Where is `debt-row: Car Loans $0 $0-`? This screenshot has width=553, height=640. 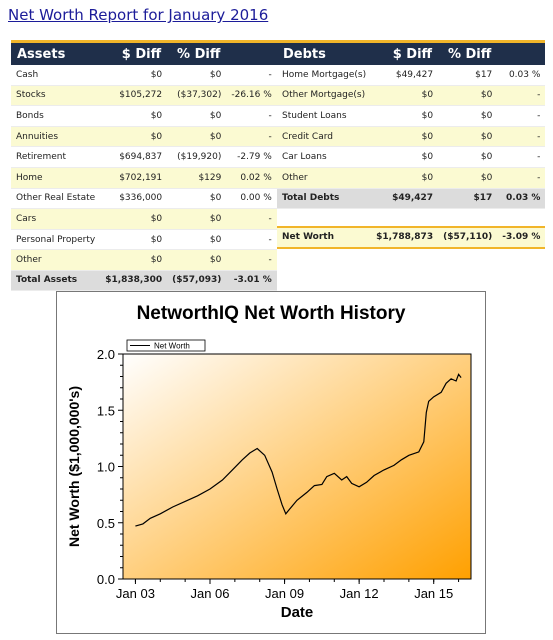
debt-row: Car Loans $0 $0- is located at coordinates (411, 157).